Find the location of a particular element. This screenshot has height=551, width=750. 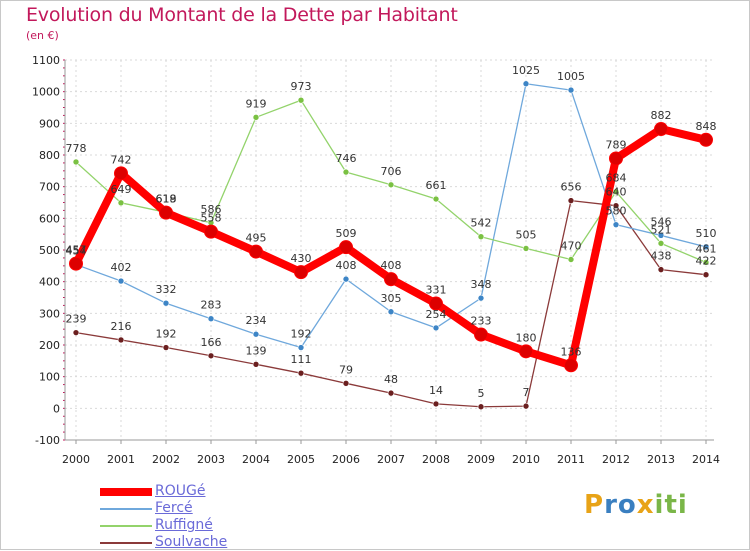

y-tick-label: 200 is located at coordinates (49, 345).